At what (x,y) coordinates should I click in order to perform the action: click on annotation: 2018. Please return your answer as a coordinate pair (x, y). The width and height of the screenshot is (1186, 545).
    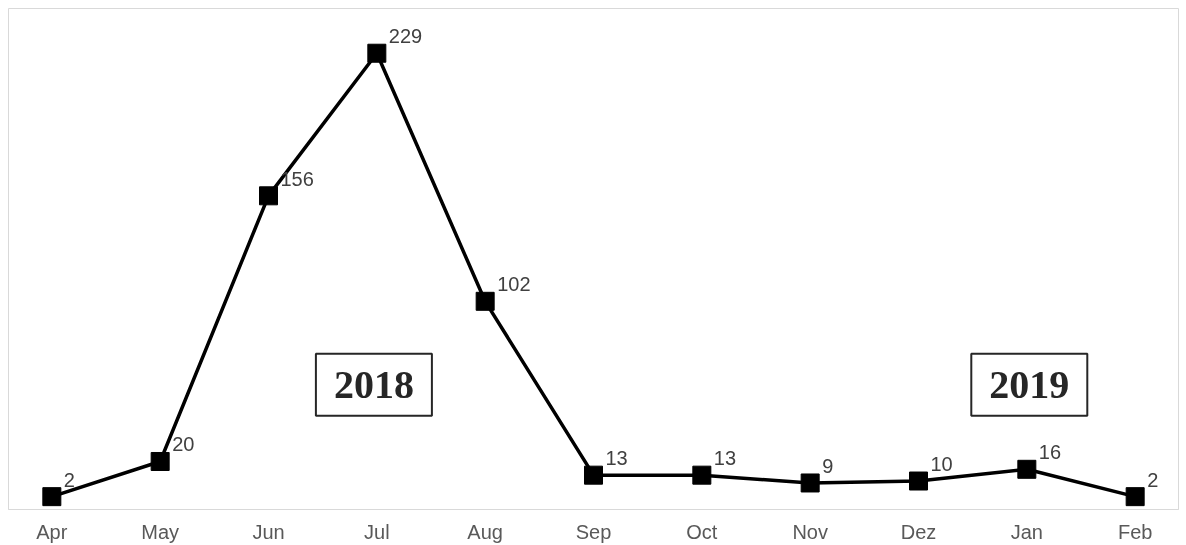
    Looking at the image, I should click on (373, 384).